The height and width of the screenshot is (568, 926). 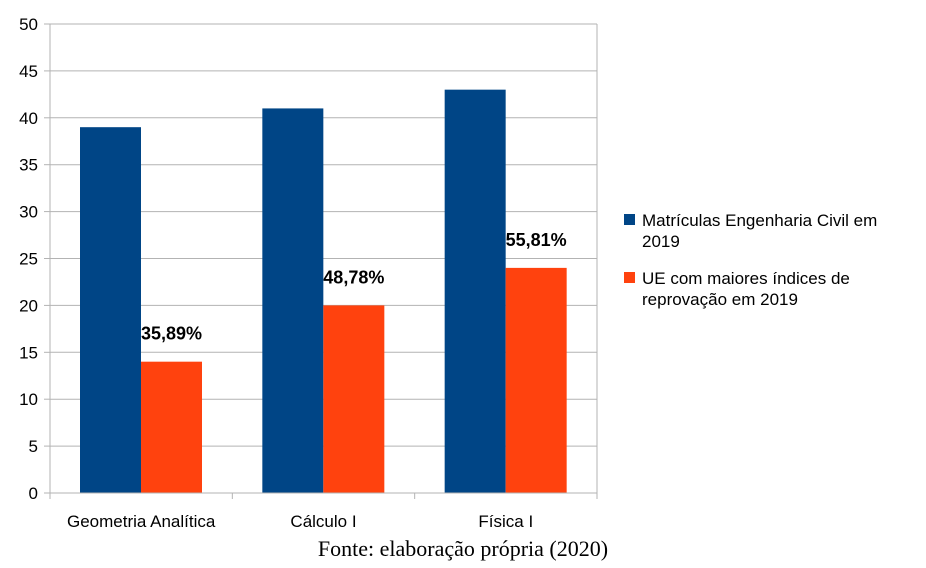 I want to click on y-tick-label: 45, so click(x=28, y=71).